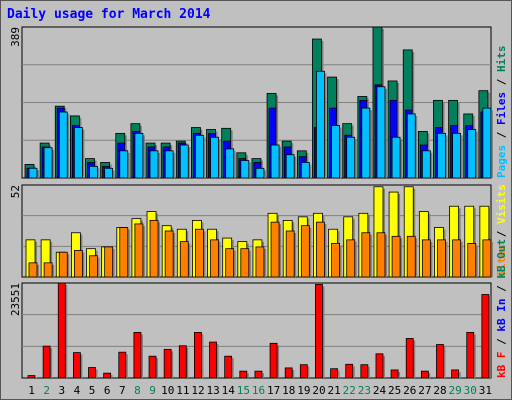  Describe the element at coordinates (303, 390) in the screenshot. I see `x-tick-label: 19` at that location.